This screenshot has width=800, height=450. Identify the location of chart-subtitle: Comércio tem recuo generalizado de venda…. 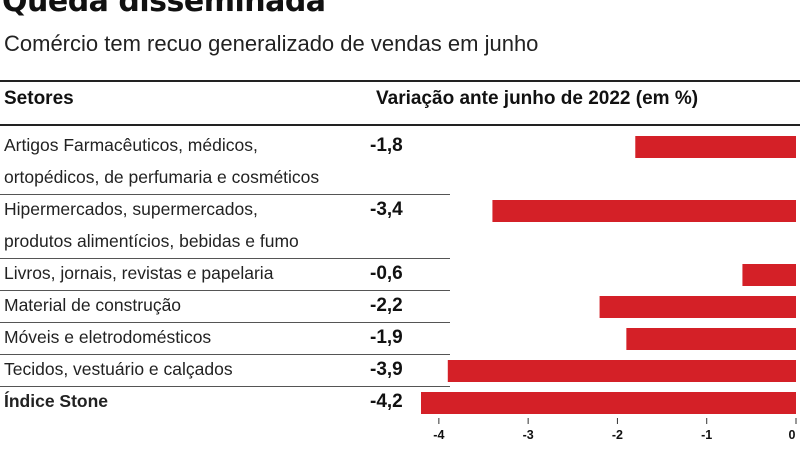
(271, 43).